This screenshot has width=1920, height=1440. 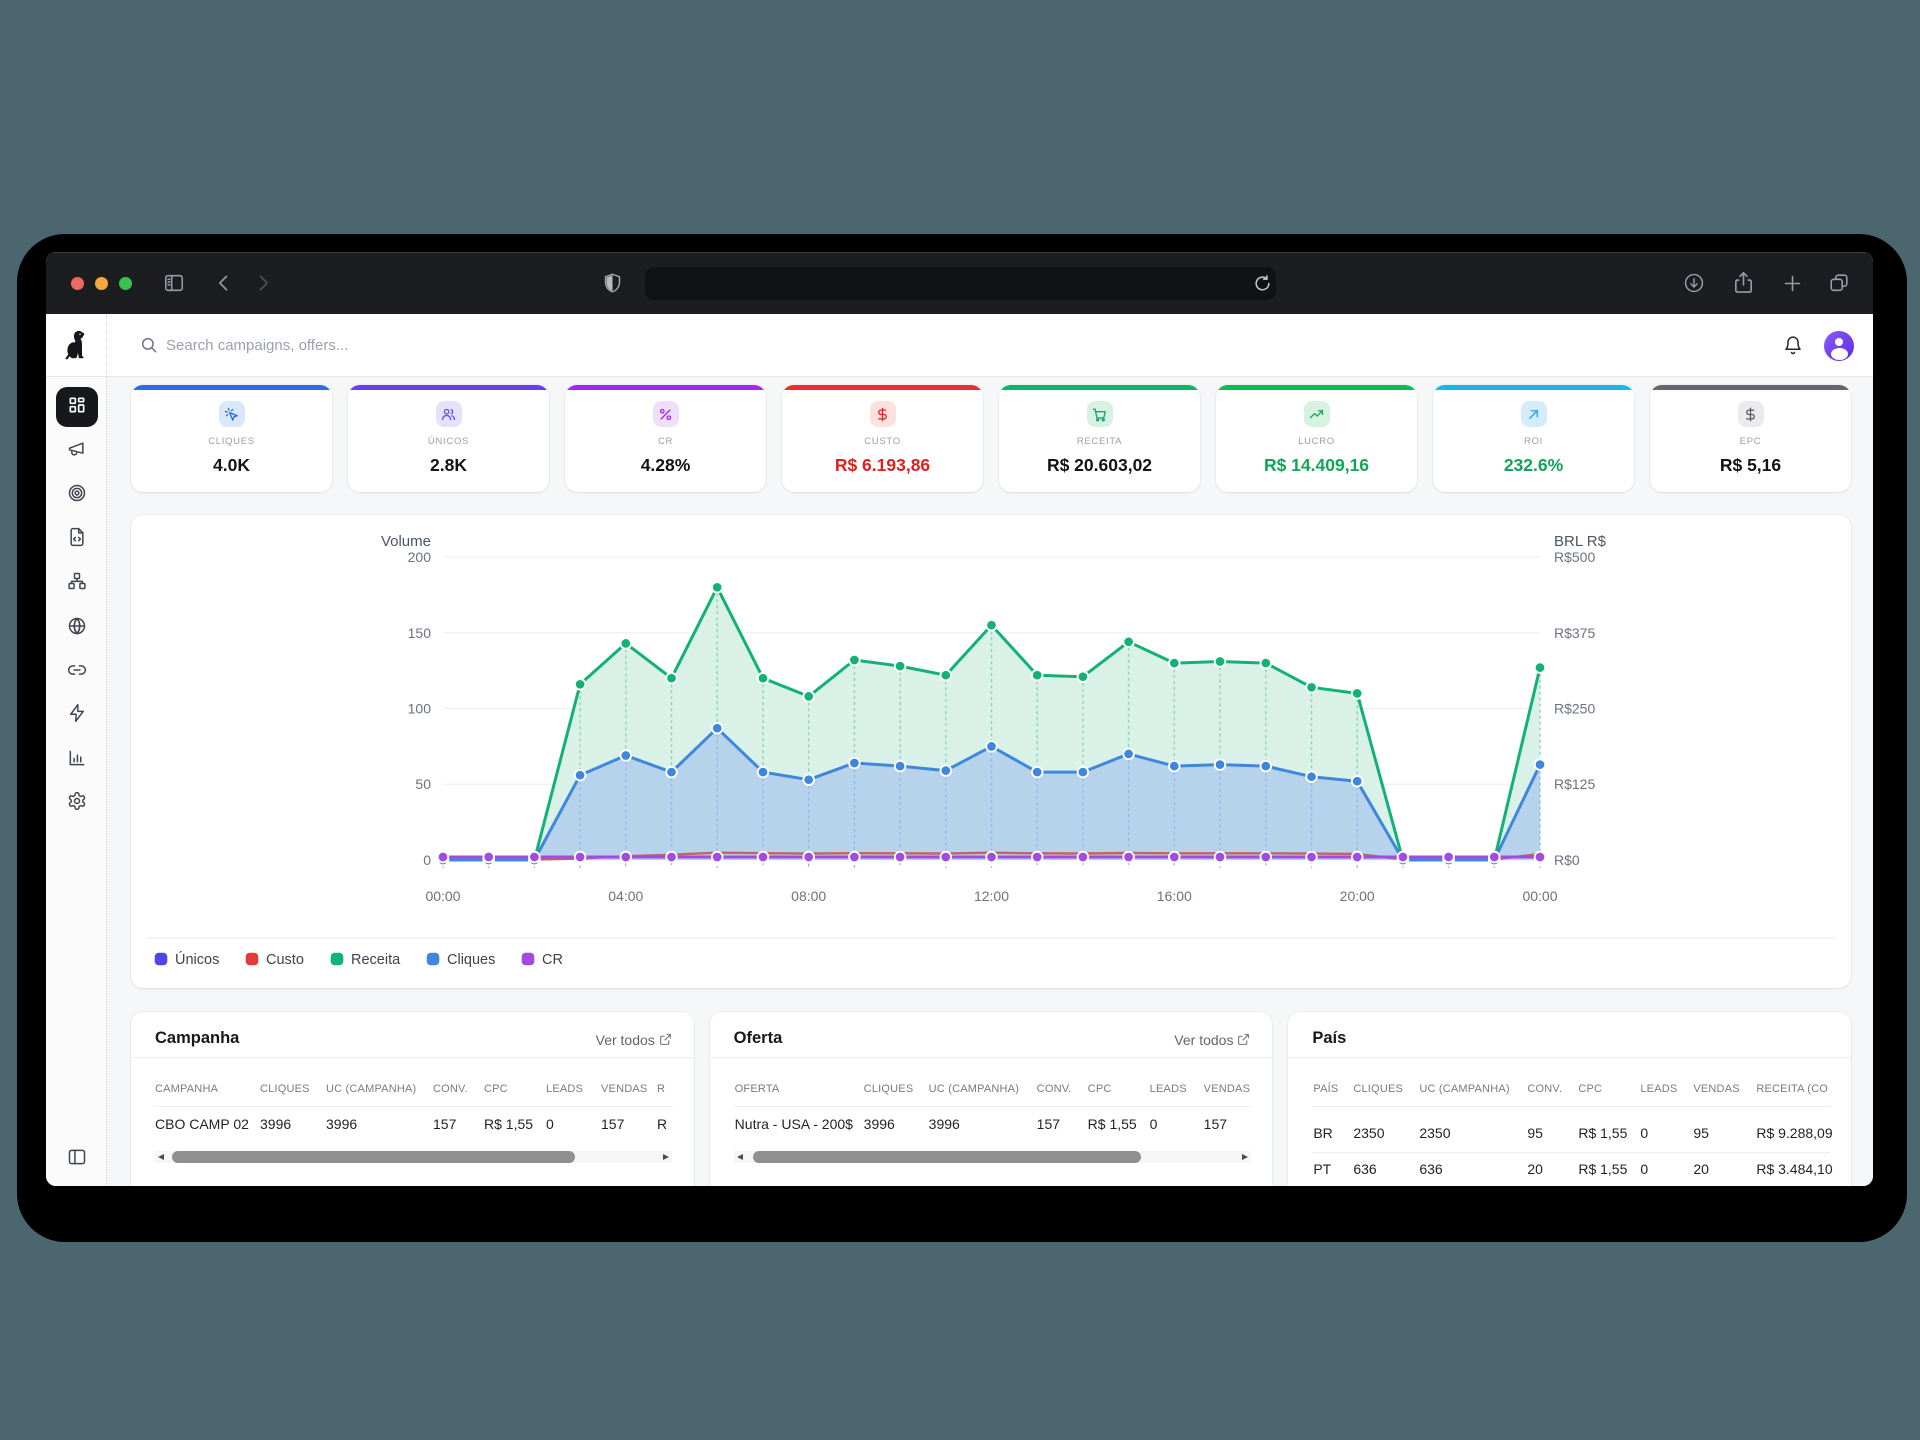 What do you see at coordinates (991, 896) in the screenshot?
I see `svg-text: 12:00` at bounding box center [991, 896].